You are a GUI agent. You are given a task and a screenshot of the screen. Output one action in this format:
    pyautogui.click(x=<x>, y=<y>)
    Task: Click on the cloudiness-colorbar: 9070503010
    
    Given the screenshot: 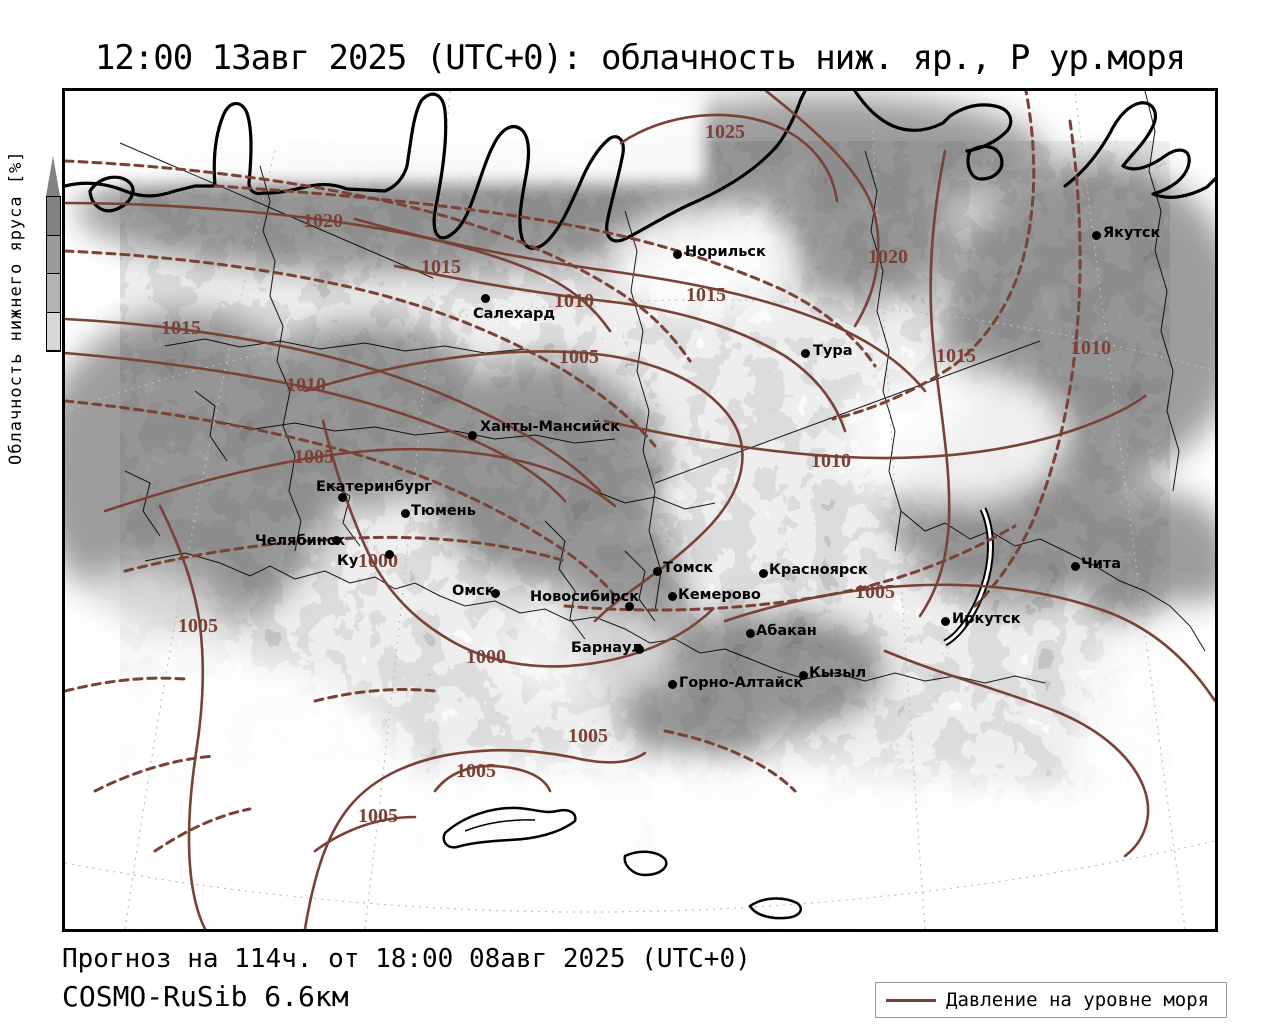 What is the action you would take?
    pyautogui.click(x=65, y=276)
    